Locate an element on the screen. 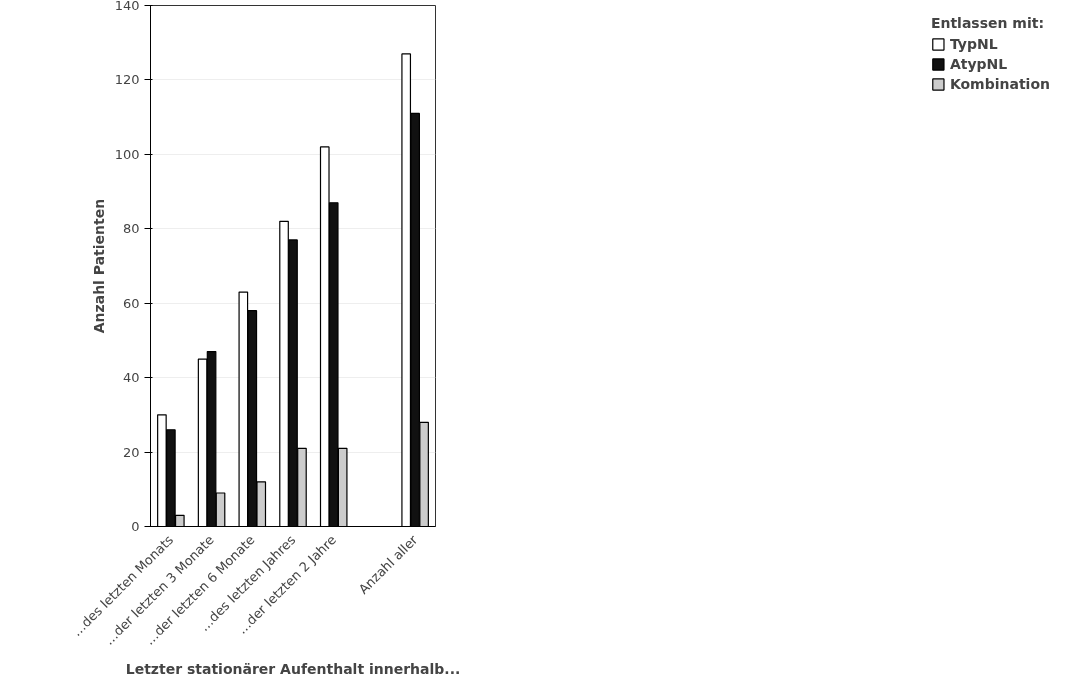 Image resolution: width=1080 pixels, height=696 pixels. legend-label: Kombination is located at coordinates (999, 84).